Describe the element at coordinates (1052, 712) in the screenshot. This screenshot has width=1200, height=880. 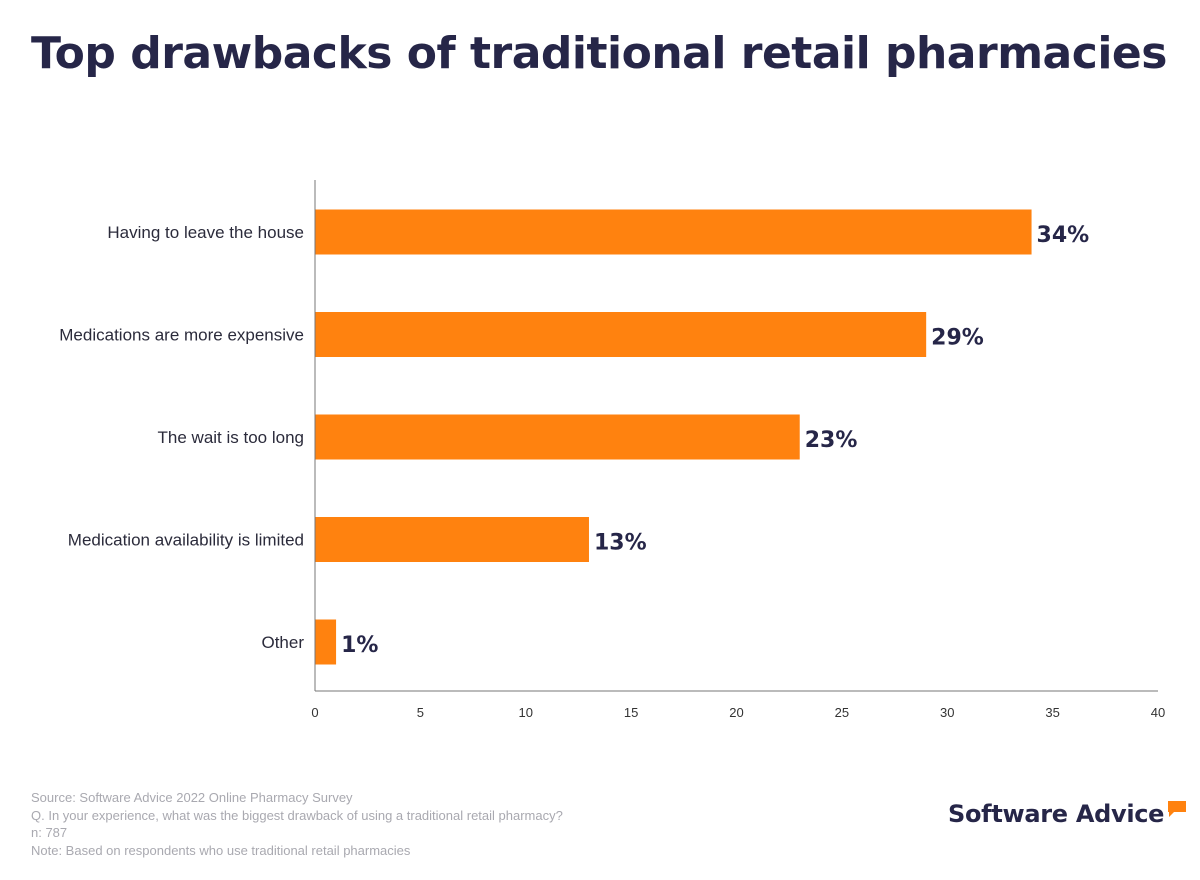
I see `x-tick-label: 35` at that location.